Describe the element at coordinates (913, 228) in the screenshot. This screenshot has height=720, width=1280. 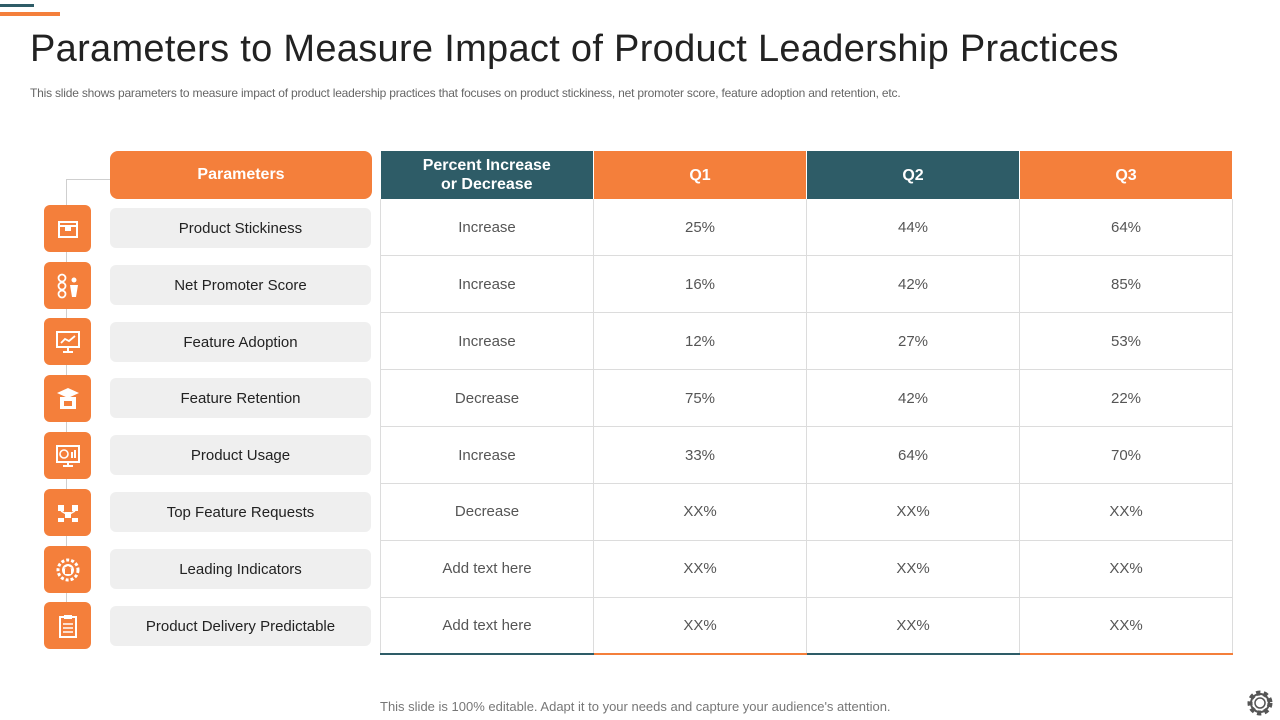
I see `q2-cell: 44%` at that location.